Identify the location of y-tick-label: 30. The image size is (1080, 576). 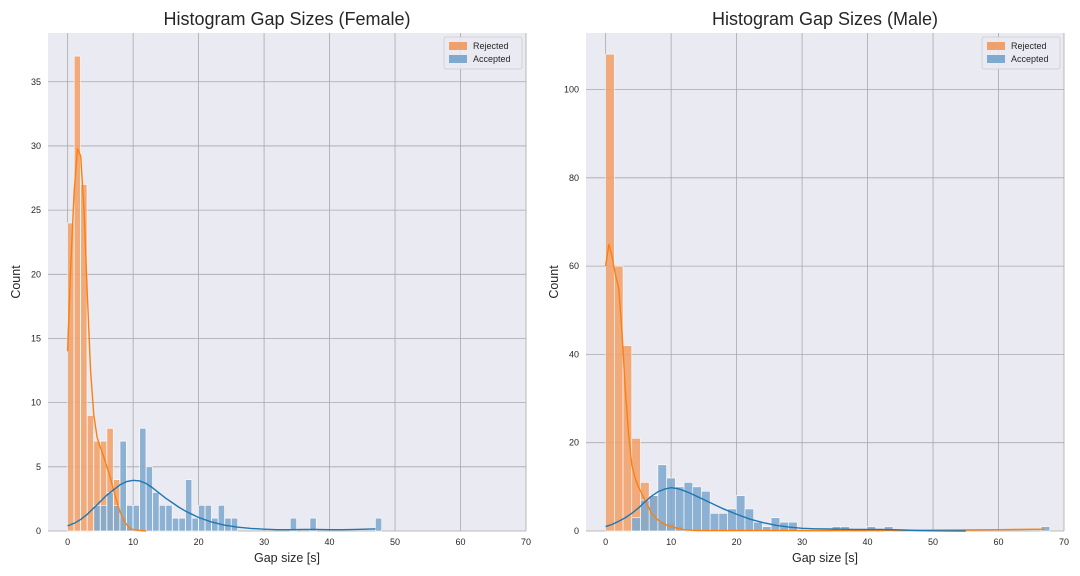
(36, 146).